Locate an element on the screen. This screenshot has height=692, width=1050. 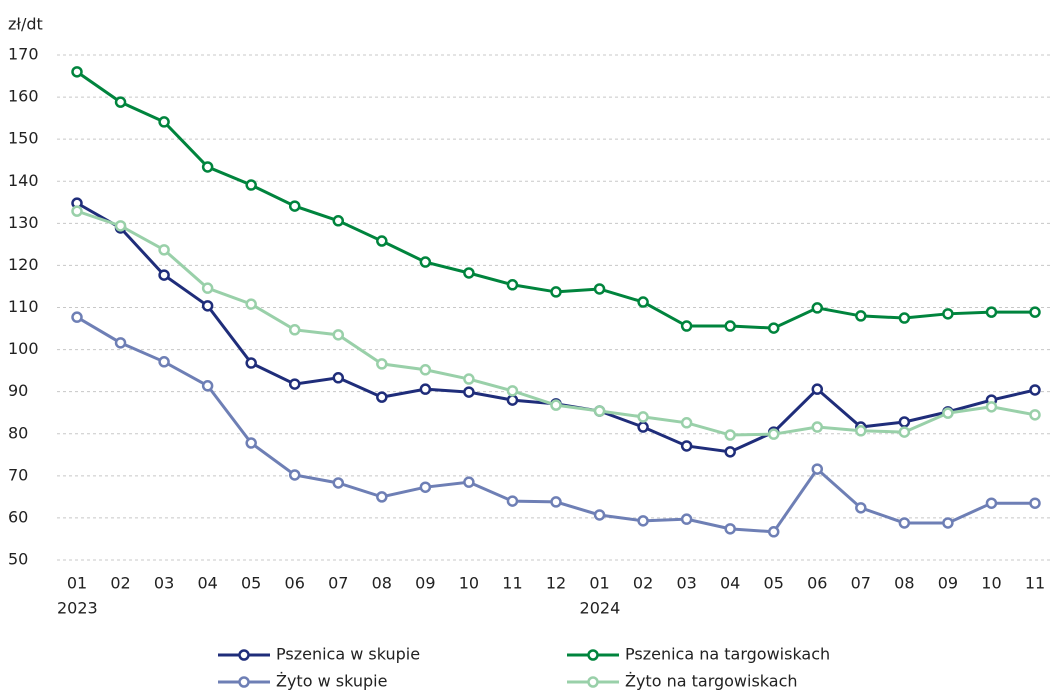
y-tick-label: 130 is located at coordinates (23, 222).